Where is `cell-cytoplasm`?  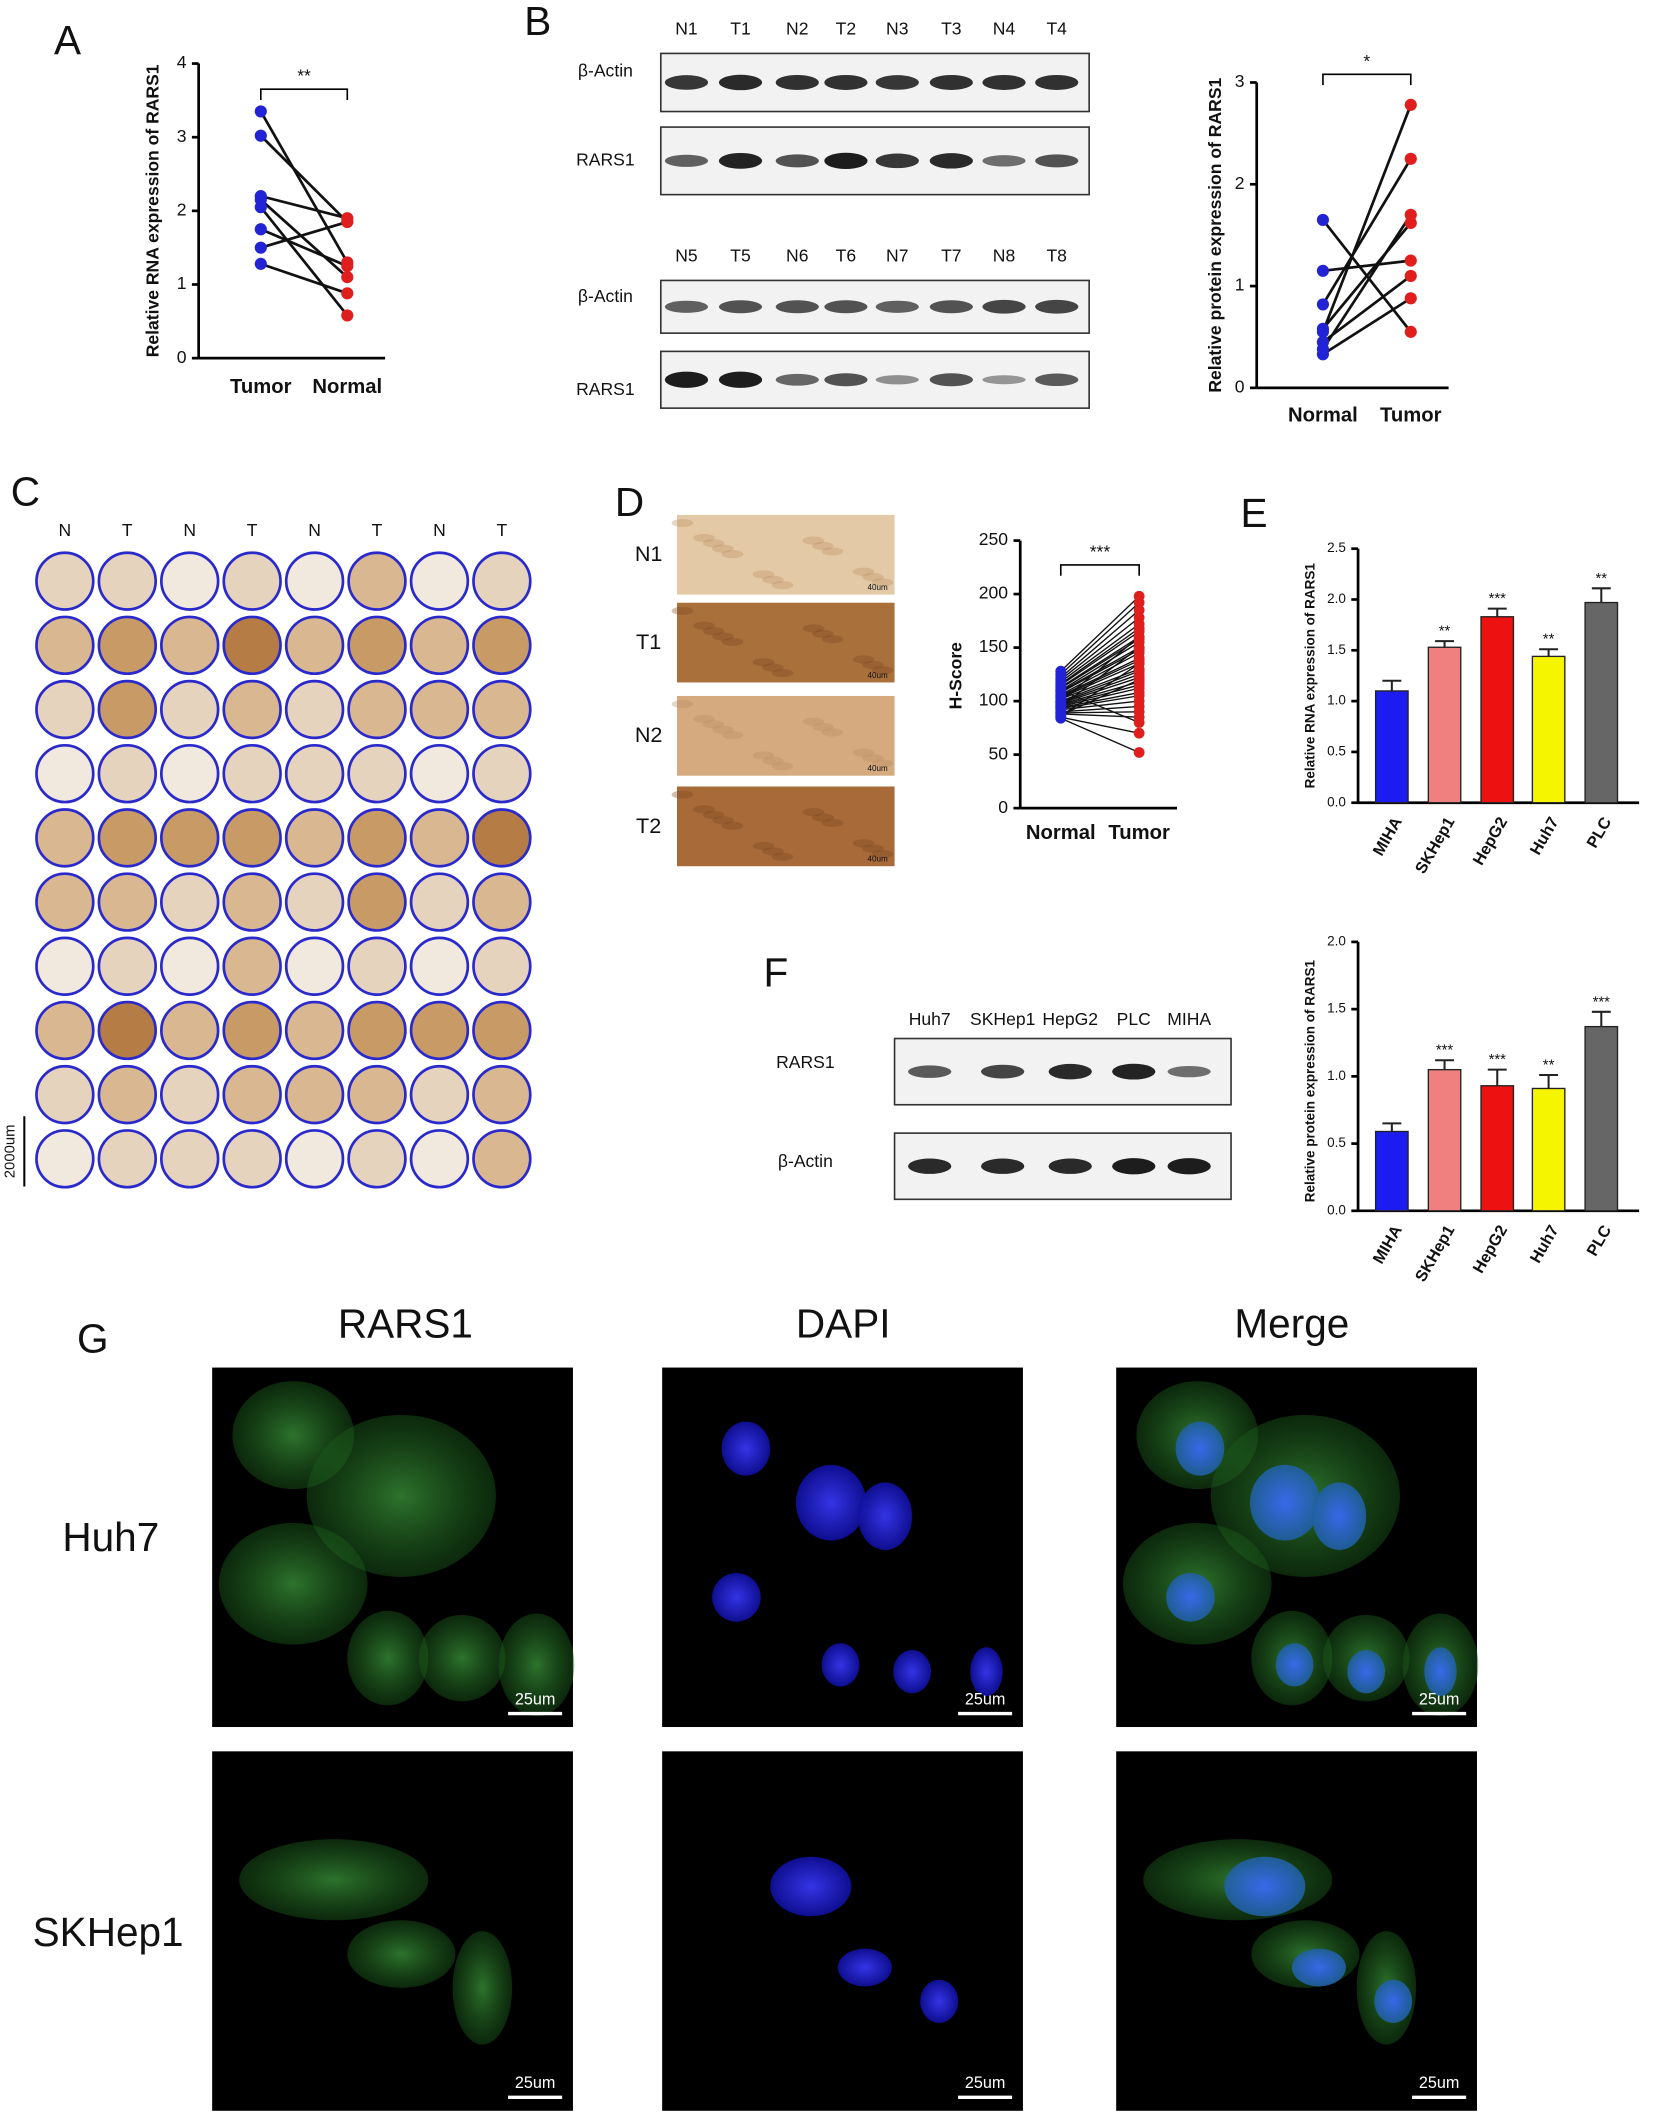
cell-cytoplasm is located at coordinates (536, 1665).